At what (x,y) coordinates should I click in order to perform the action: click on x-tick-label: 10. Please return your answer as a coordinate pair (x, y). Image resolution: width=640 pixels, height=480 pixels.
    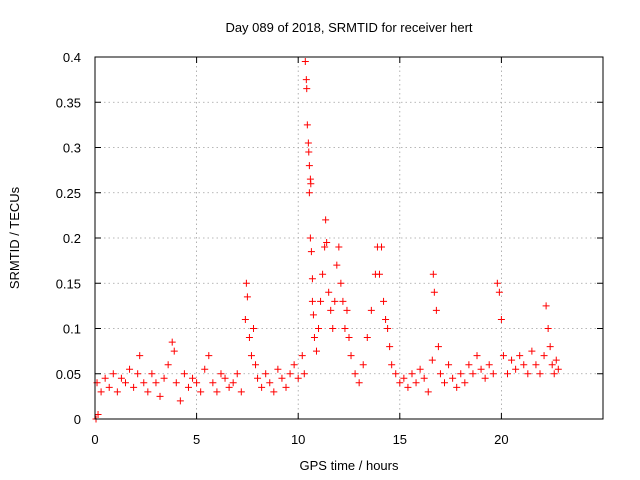
    Looking at the image, I should click on (298, 439).